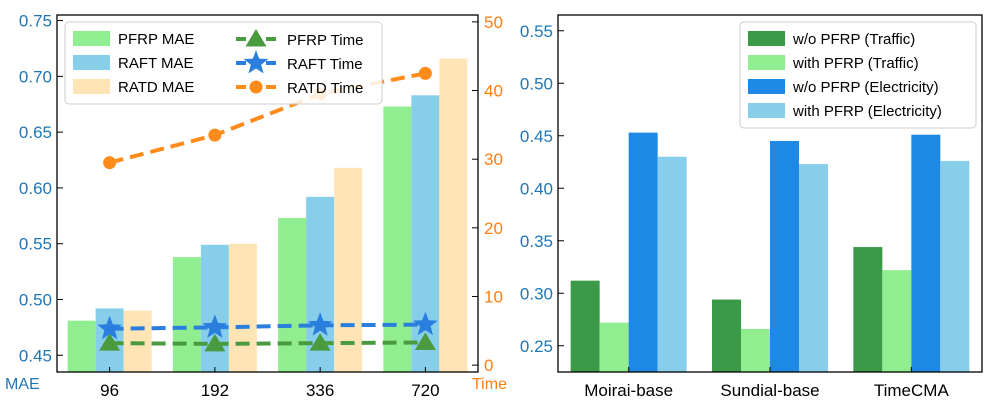  What do you see at coordinates (855, 63) in the screenshot?
I see `legend-label-with-pfrp-traffic: with PFRP (Traffic)` at bounding box center [855, 63].